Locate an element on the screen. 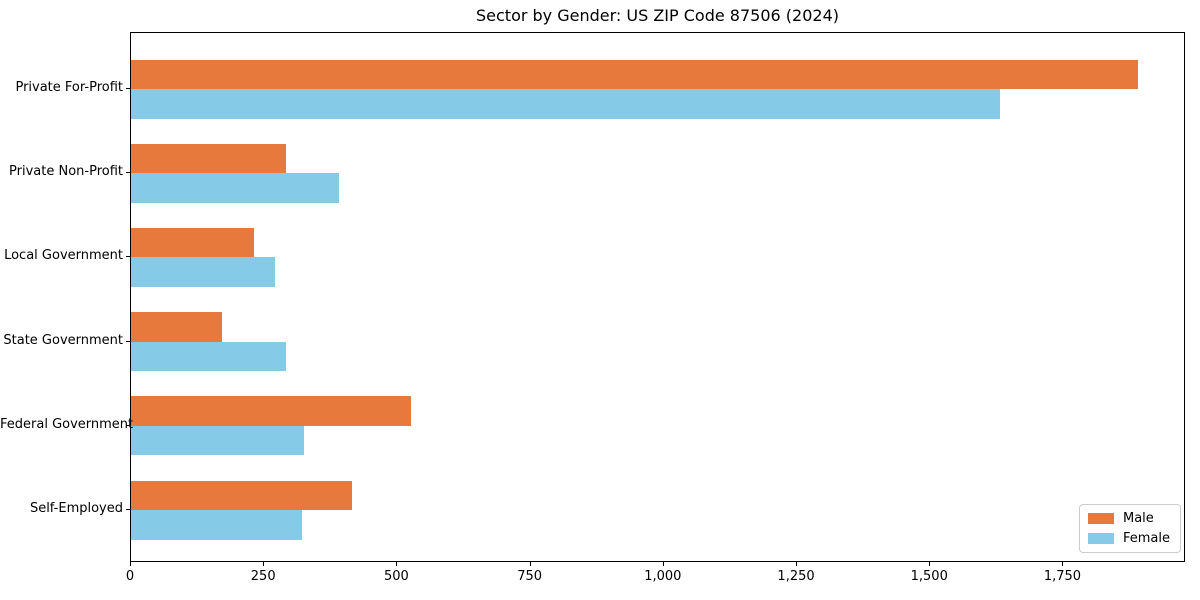 This screenshot has height=600, width=1200. bar-male-state-government is located at coordinates (176, 327).